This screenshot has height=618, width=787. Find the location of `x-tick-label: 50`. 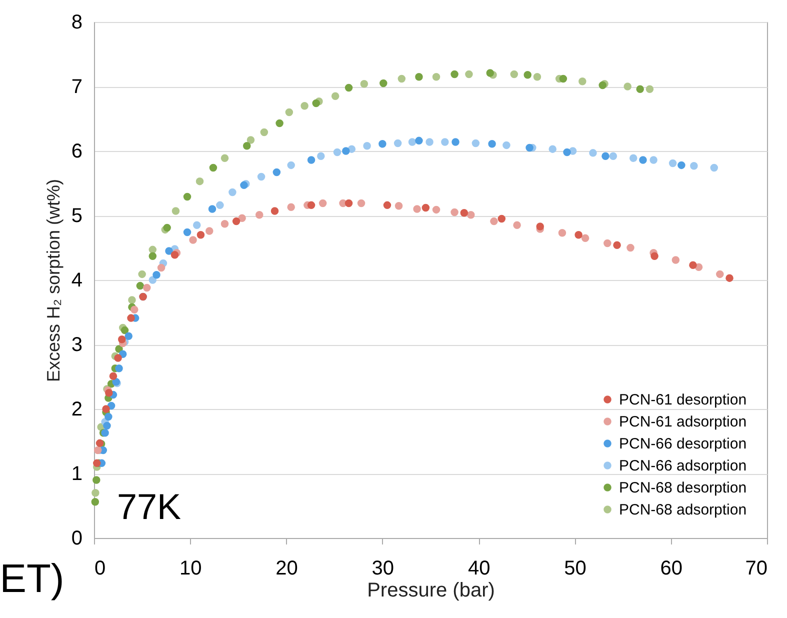

x-tick-label: 50 is located at coordinates (575, 569).